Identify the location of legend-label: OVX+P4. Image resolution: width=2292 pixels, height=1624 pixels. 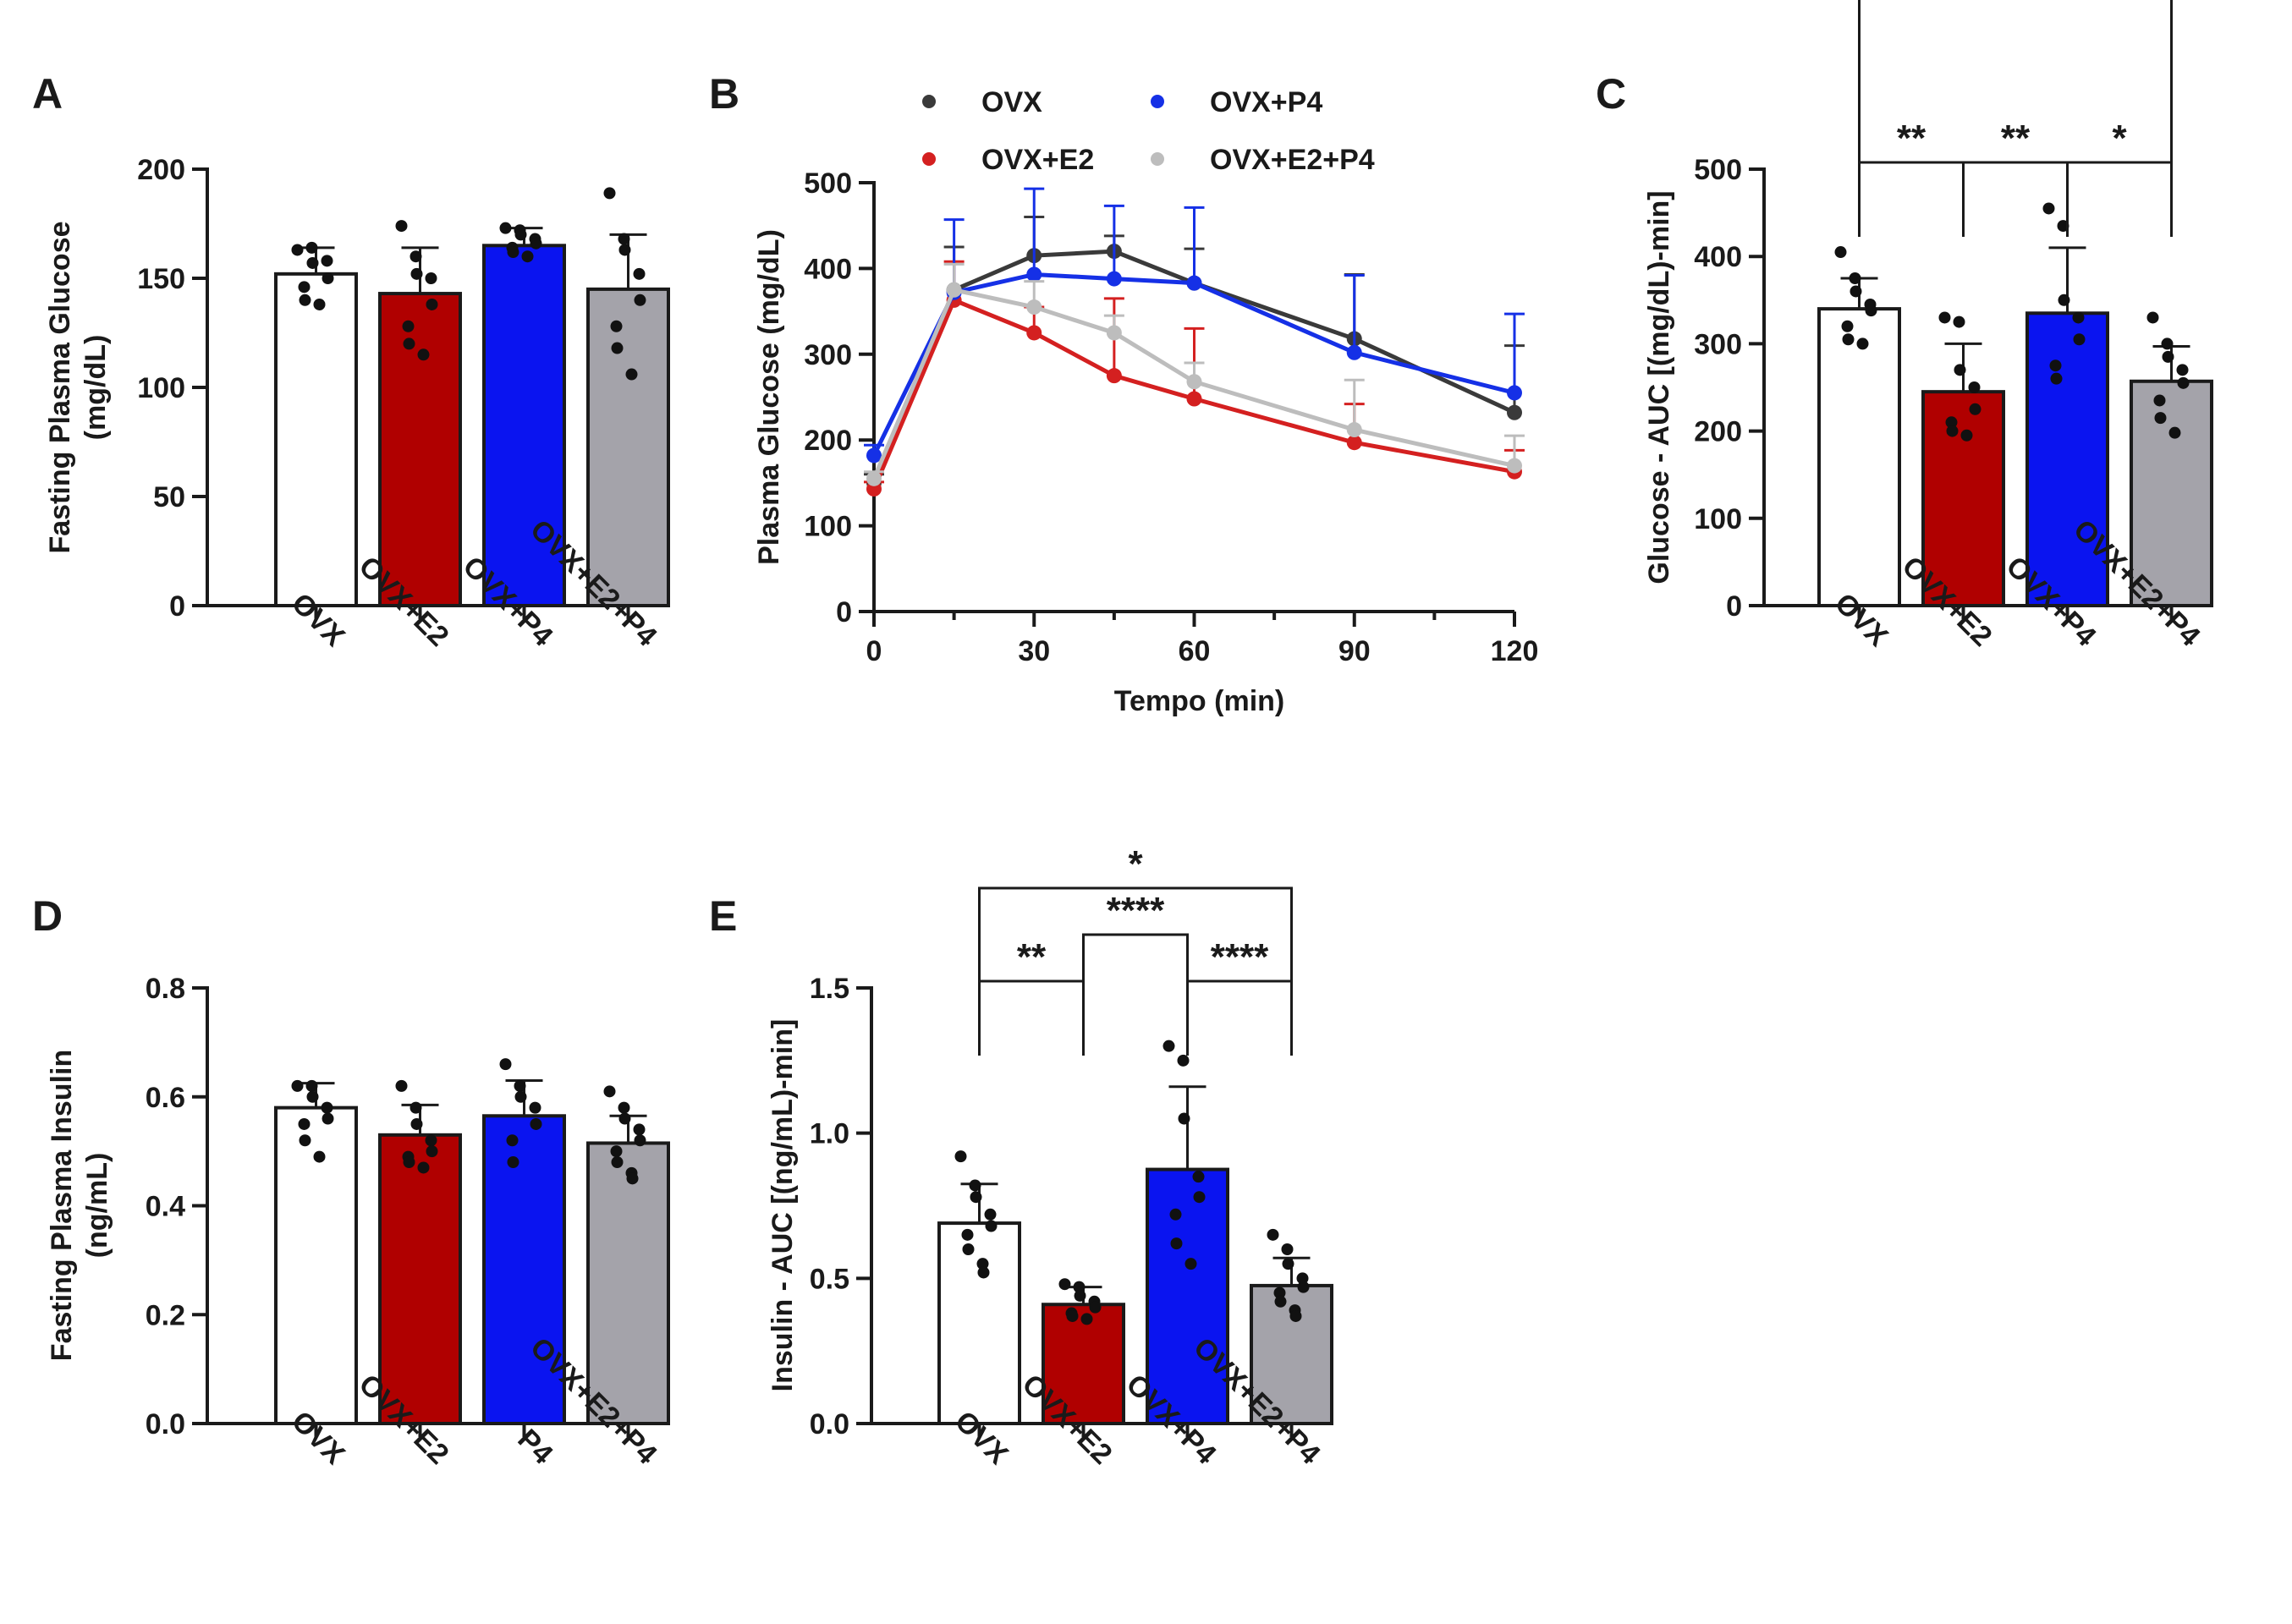
(1266, 102).